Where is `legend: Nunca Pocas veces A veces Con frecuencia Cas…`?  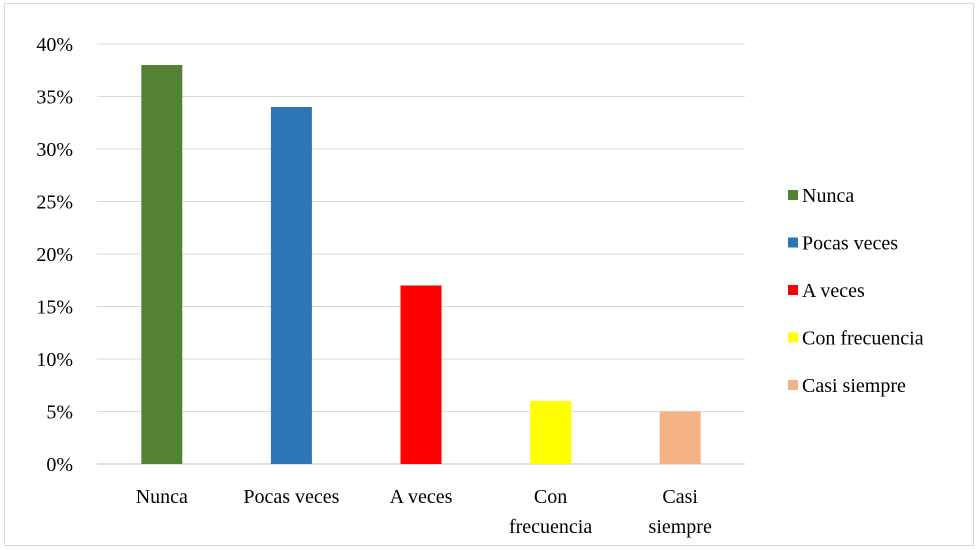 legend: Nunca Pocas veces A veces Con frecuencia Cas… is located at coordinates (856, 291).